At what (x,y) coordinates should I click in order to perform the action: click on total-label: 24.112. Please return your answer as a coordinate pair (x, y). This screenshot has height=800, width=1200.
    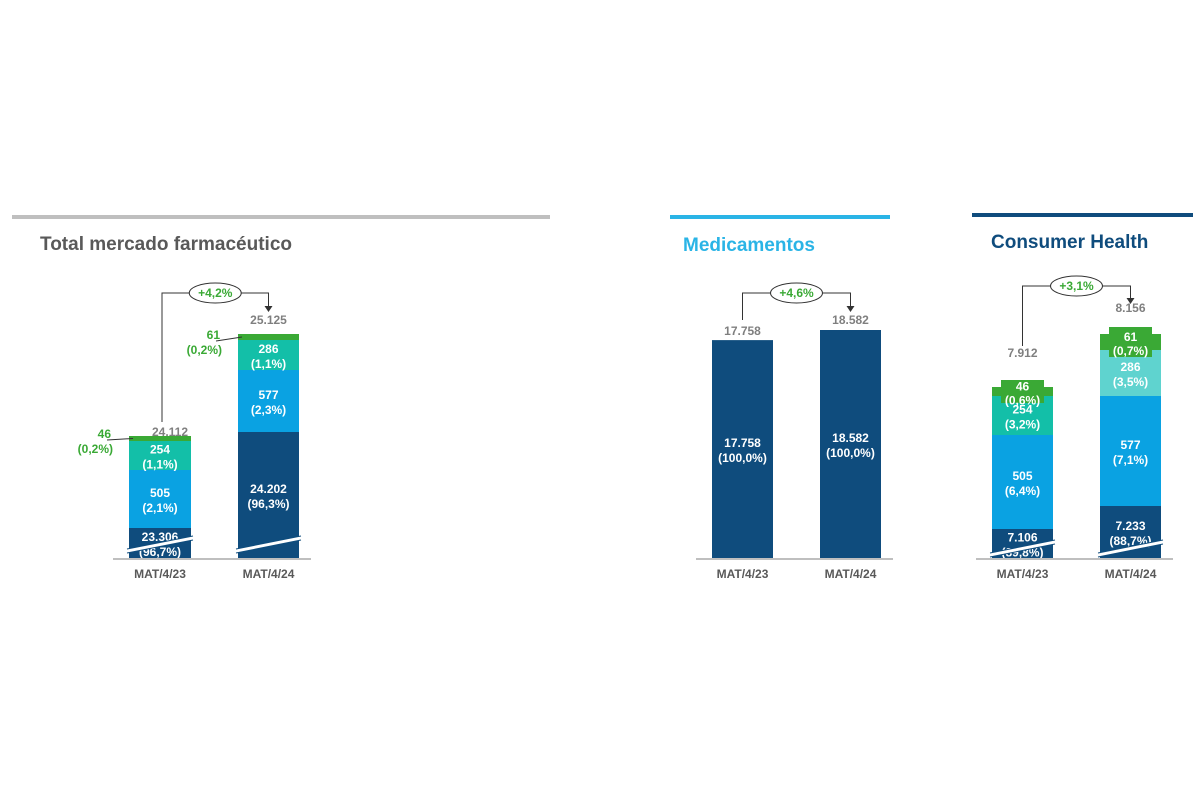
    Looking at the image, I should click on (170, 432).